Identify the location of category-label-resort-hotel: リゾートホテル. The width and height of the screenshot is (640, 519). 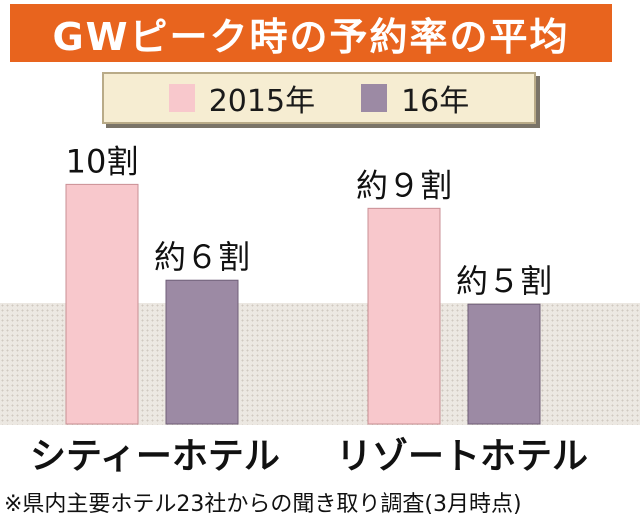
(462, 456).